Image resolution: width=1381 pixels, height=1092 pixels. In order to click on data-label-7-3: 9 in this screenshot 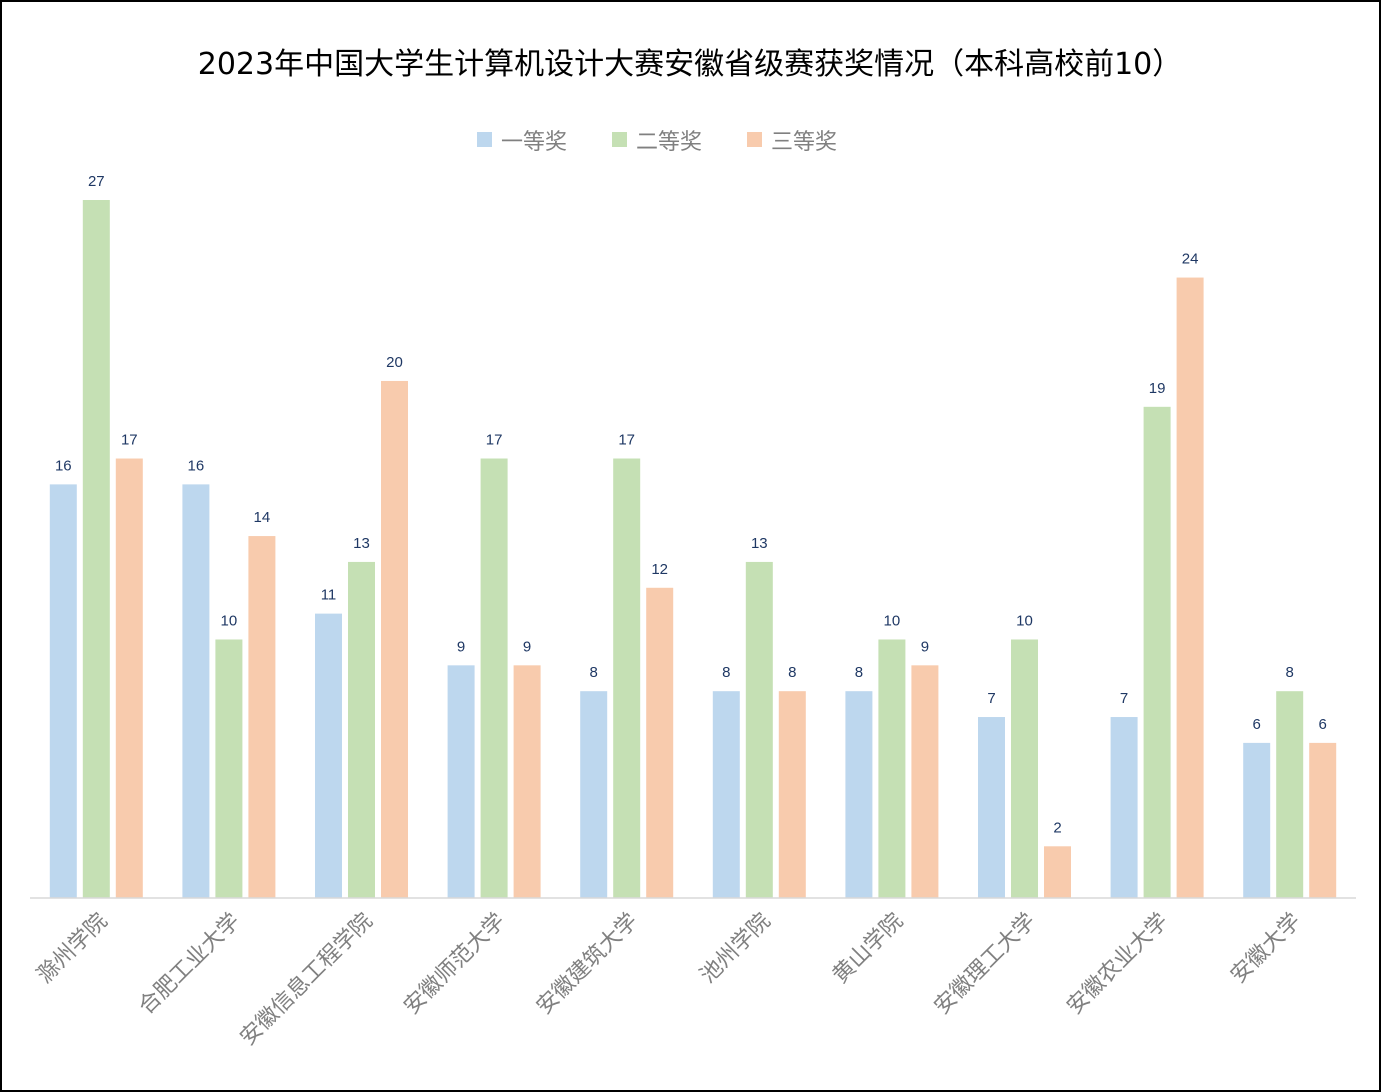, I will do `click(925, 646)`.